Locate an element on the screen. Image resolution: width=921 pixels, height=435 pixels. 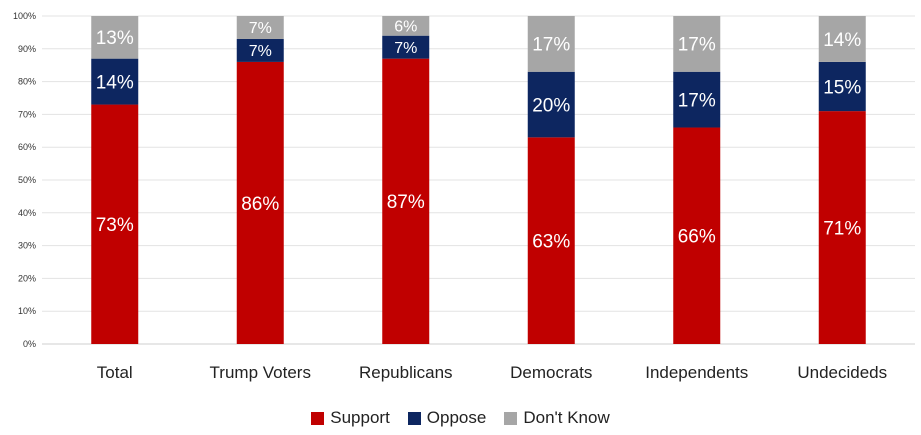
y-tick-label: 50% is located at coordinates (27, 180).